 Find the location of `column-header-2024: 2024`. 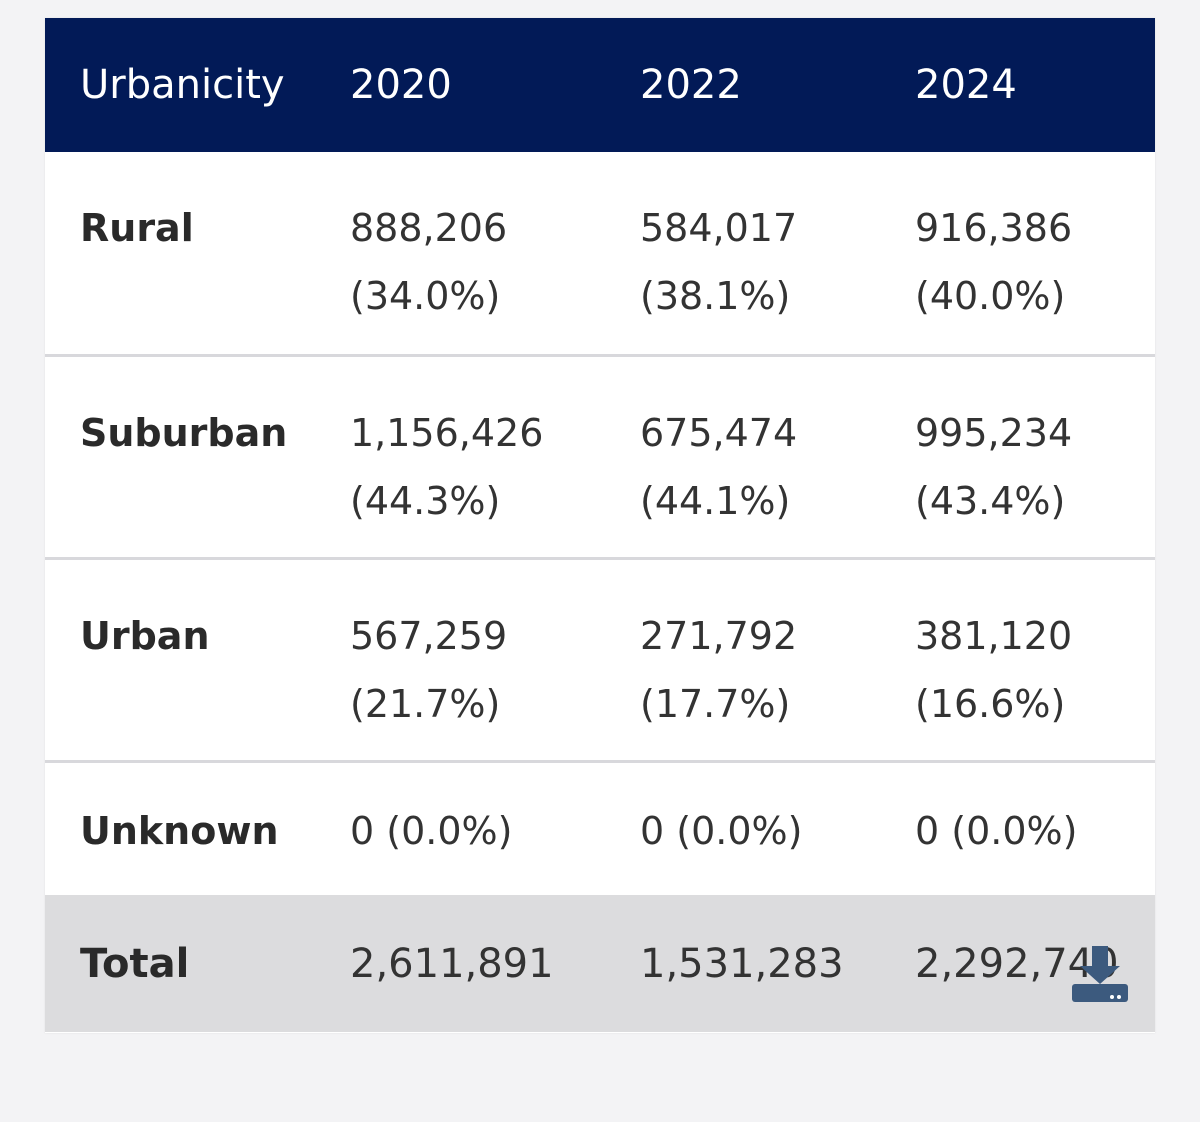

column-header-2024: 2024 is located at coordinates (966, 85).